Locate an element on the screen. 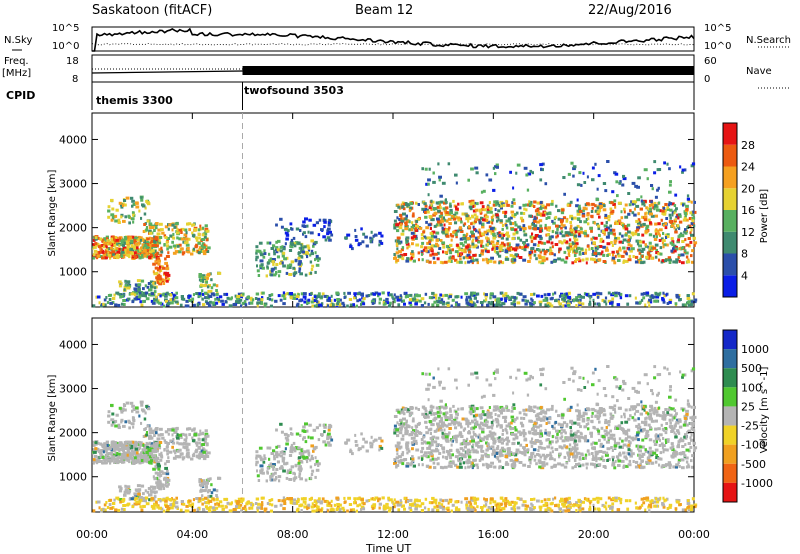 This screenshot has height=554, width=800. power-cell-2068 is located at coordinates (400, 252).